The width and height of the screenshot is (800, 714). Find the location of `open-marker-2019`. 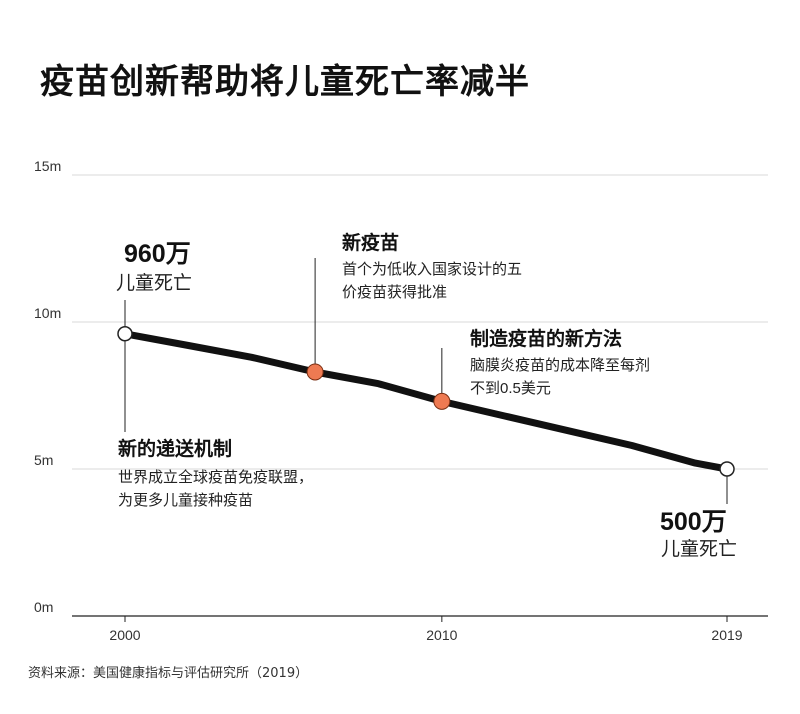

open-marker-2019 is located at coordinates (727, 469).